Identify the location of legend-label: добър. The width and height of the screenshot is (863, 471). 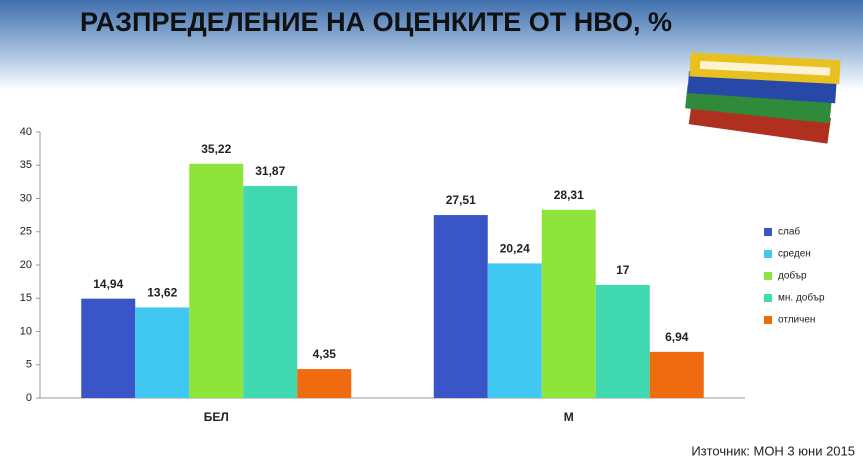
(792, 276).